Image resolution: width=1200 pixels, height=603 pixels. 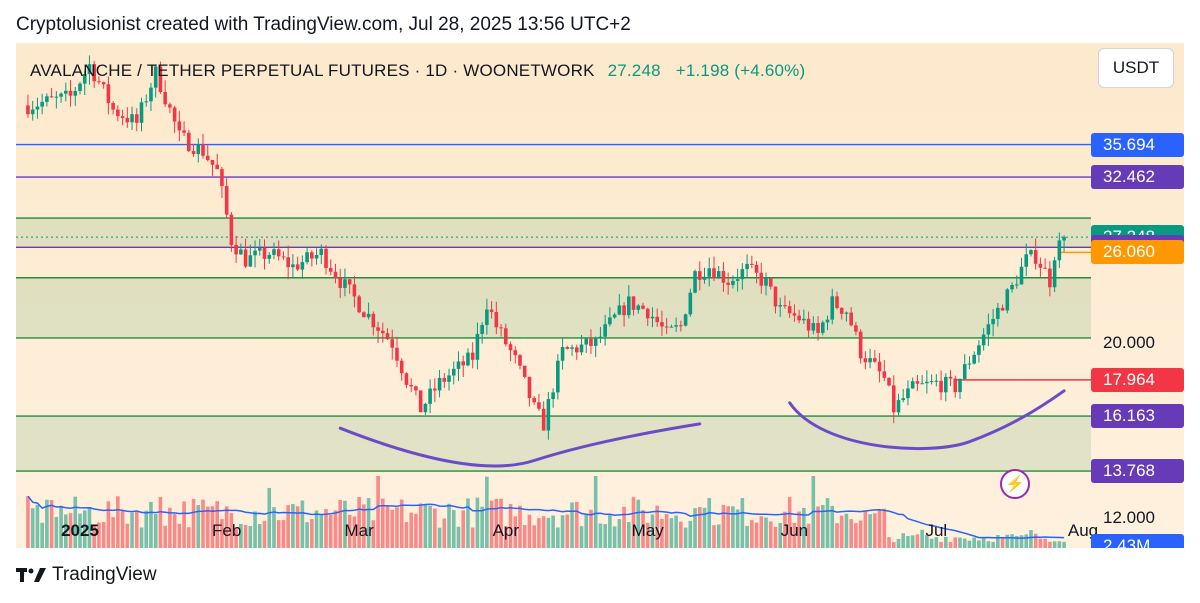 I want to click on currency-button: USDT, so click(x=1136, y=68).